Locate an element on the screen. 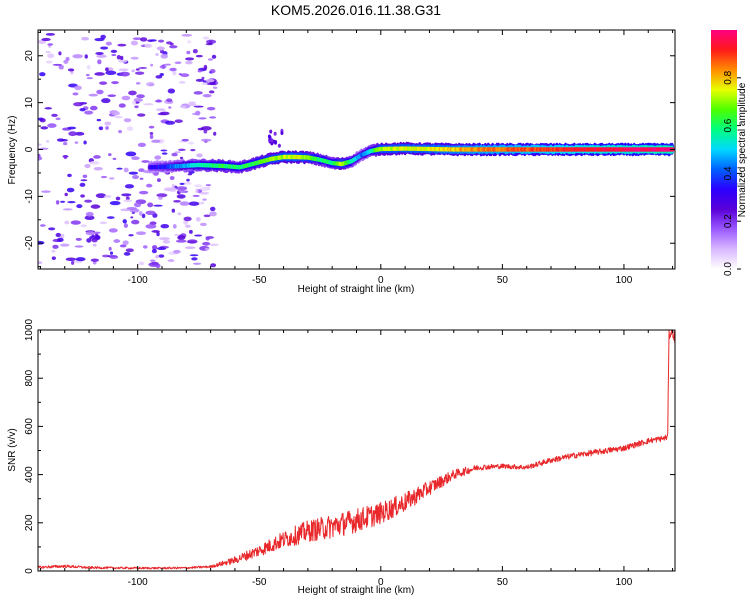 This screenshot has width=750, height=600. spectrogram-xtick-label: 50 is located at coordinates (503, 280).